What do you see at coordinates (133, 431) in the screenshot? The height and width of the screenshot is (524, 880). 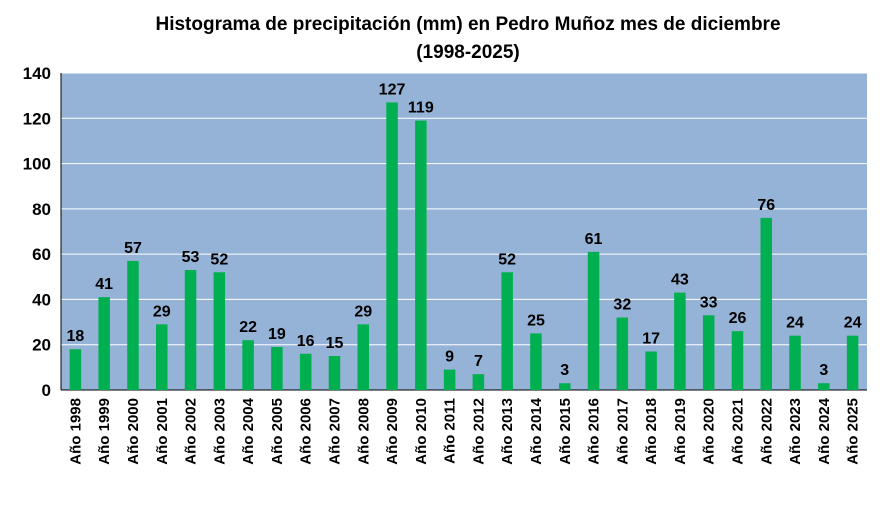 I see `x-tick-label: Año 2000` at bounding box center [133, 431].